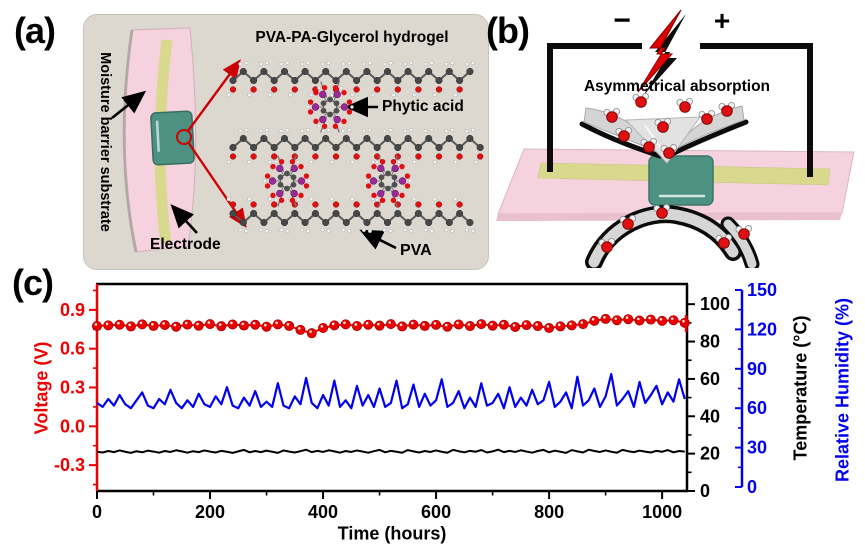  I want to click on hydrogel-title: PVA-PA-Glycerol hydrogel, so click(352, 37).